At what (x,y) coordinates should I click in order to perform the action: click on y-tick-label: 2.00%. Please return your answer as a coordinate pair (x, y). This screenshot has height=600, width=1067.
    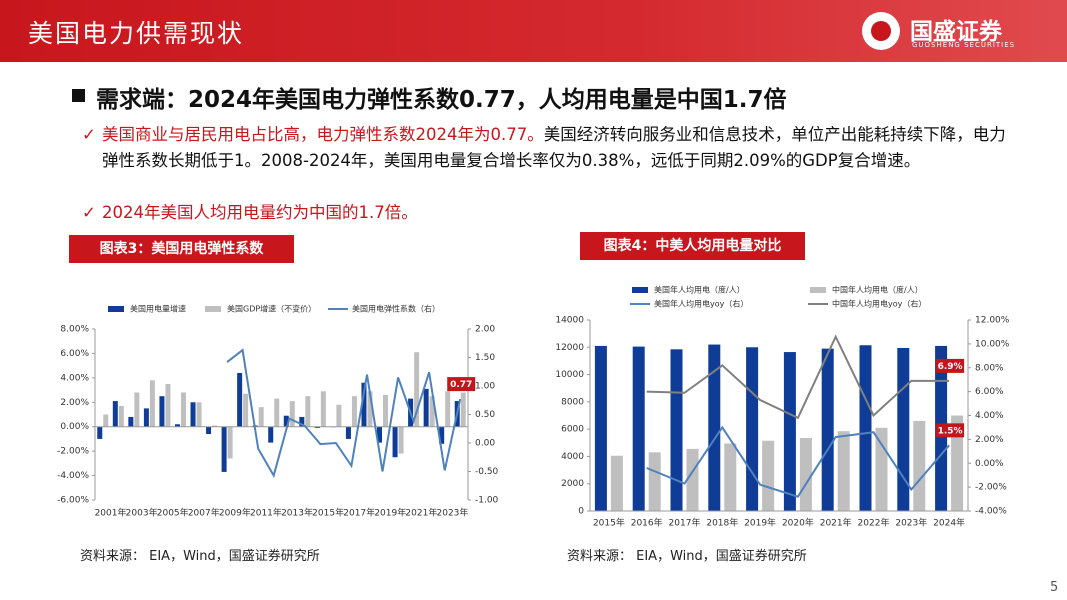
    Looking at the image, I should click on (74, 403).